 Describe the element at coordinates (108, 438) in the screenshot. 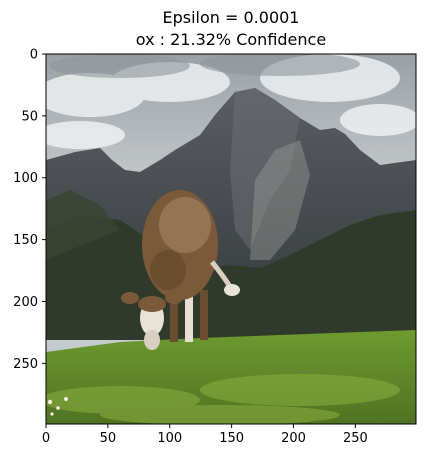

I see `x-tick-label: 50` at that location.